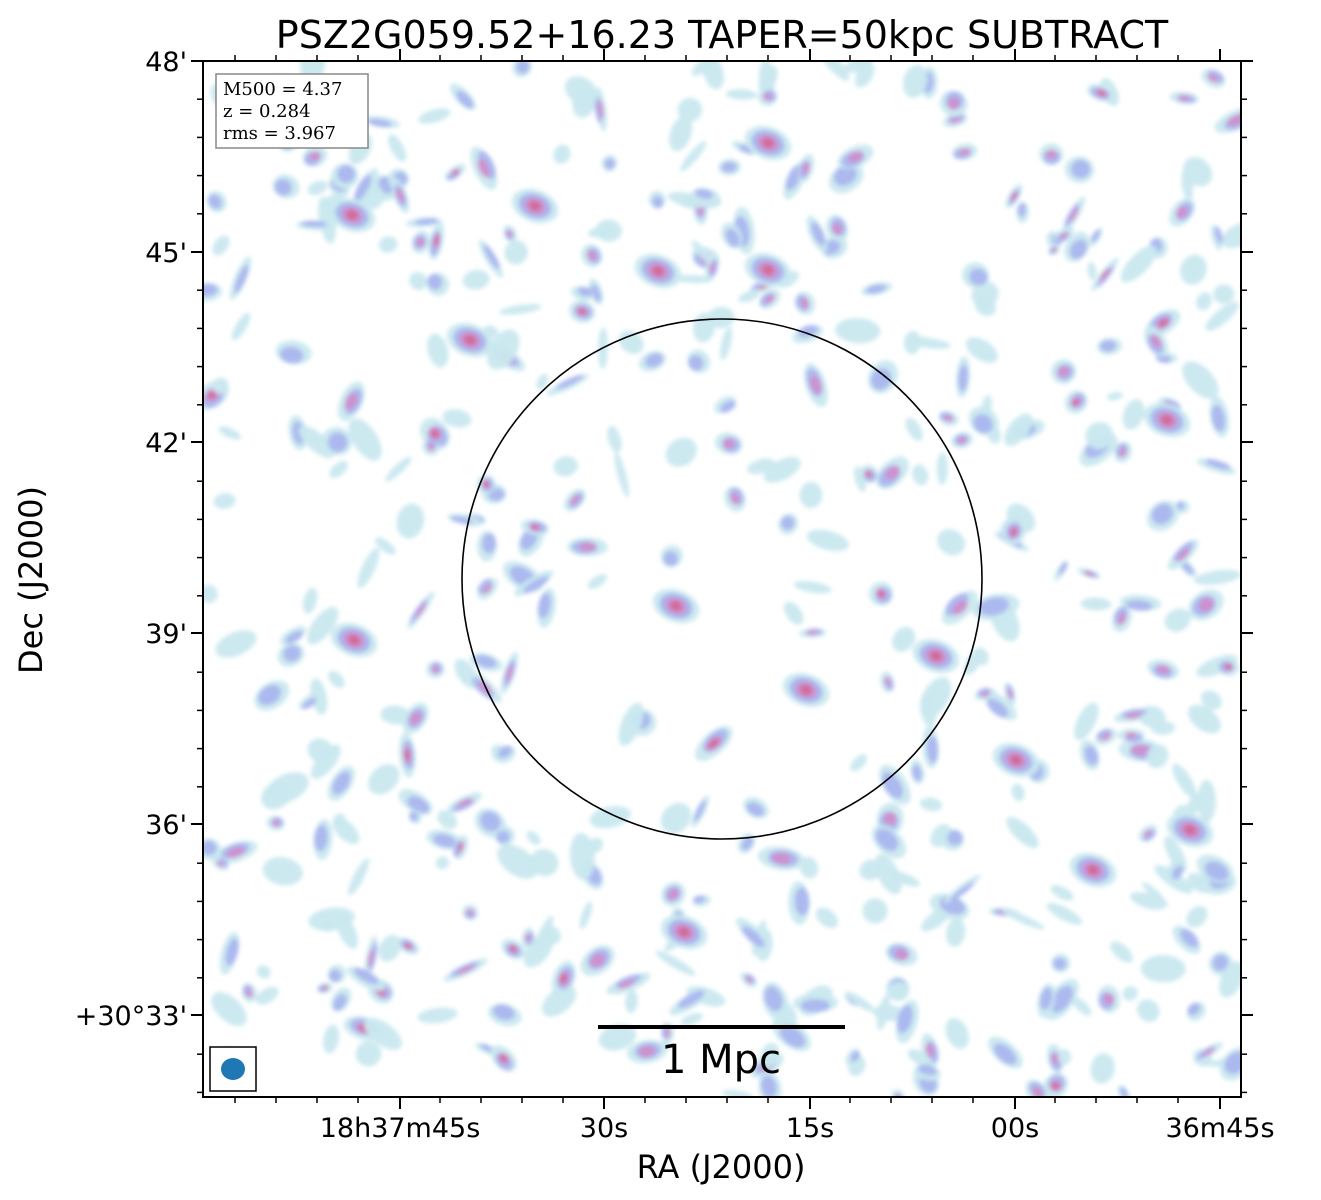 The width and height of the screenshot is (1321, 1200). I want to click on x-tick-label: 36m45s, so click(1219, 1128).